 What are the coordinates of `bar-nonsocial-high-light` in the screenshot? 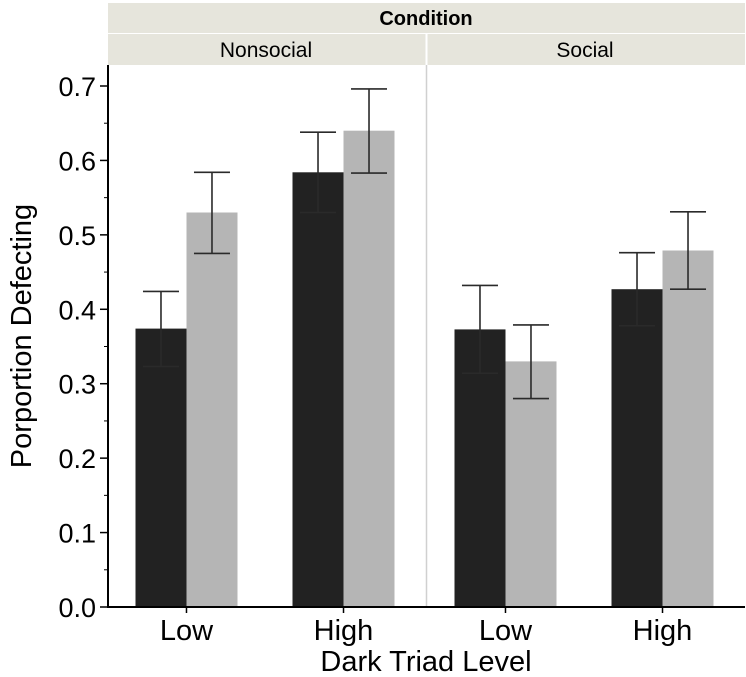 It's located at (369, 368).